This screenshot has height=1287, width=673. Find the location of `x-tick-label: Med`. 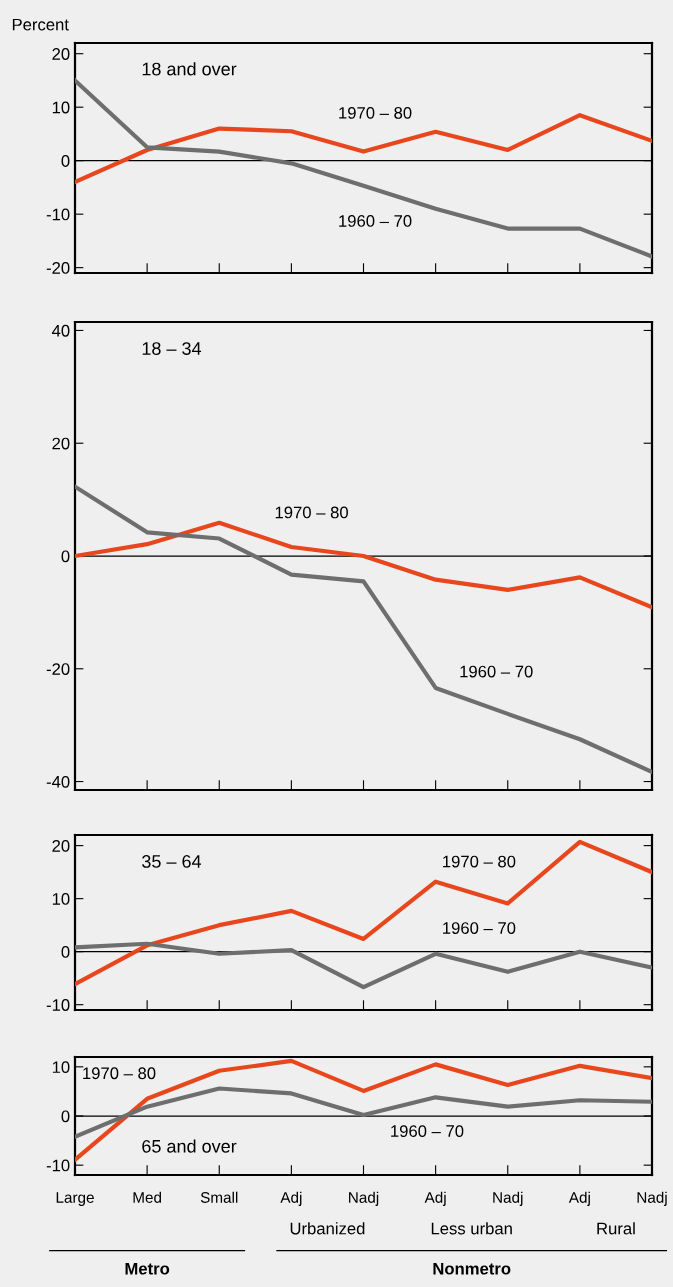

x-tick-label: Med is located at coordinates (147, 1197).